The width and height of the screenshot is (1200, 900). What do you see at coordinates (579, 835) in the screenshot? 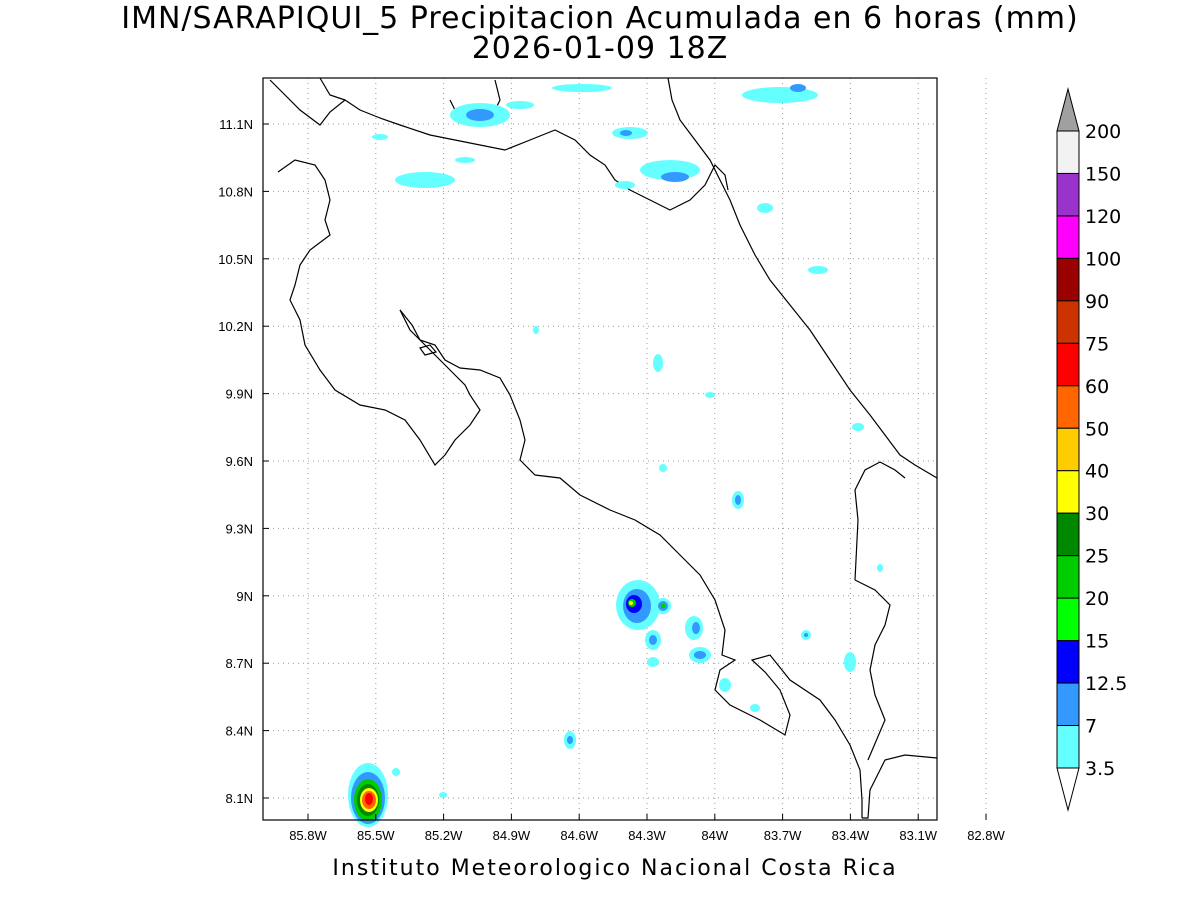
I see `lon-tick-label: 84.6W` at bounding box center [579, 835].